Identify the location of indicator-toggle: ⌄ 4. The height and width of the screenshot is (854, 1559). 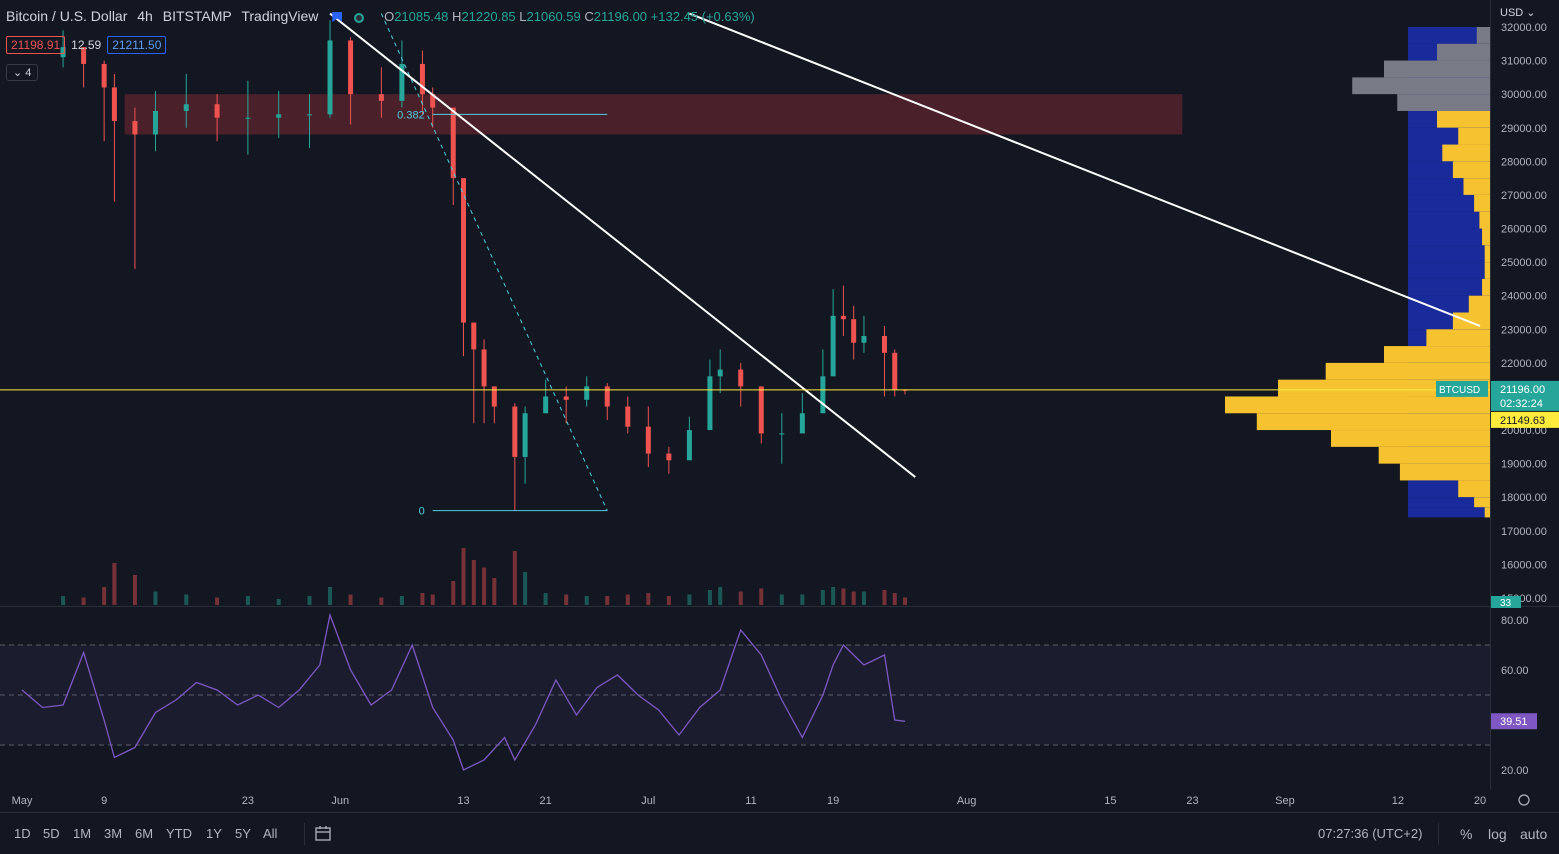
(22, 72).